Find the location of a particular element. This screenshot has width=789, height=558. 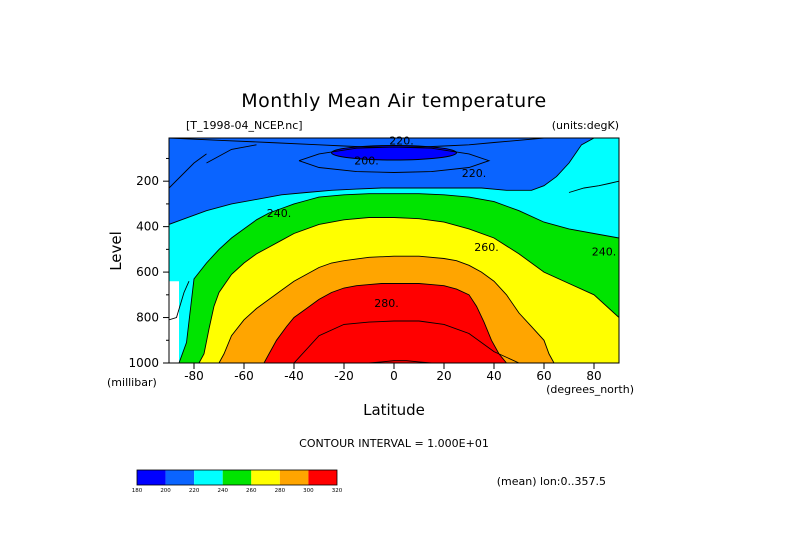

contour-interval-text: CONTOUR INTERVAL = 1.000E+01 is located at coordinates (394, 443).